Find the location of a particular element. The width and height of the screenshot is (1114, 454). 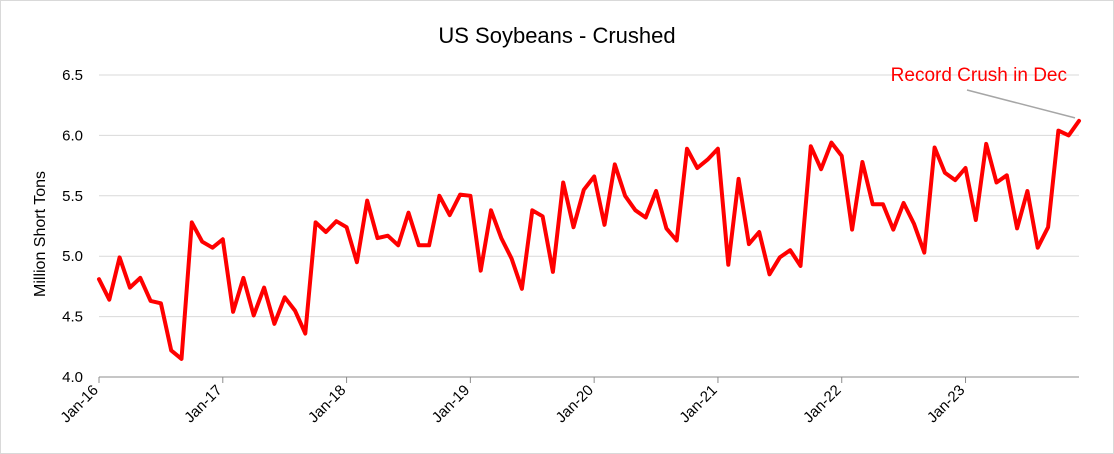

annotation-record-crush: Record Crush in Dec is located at coordinates (979, 75).